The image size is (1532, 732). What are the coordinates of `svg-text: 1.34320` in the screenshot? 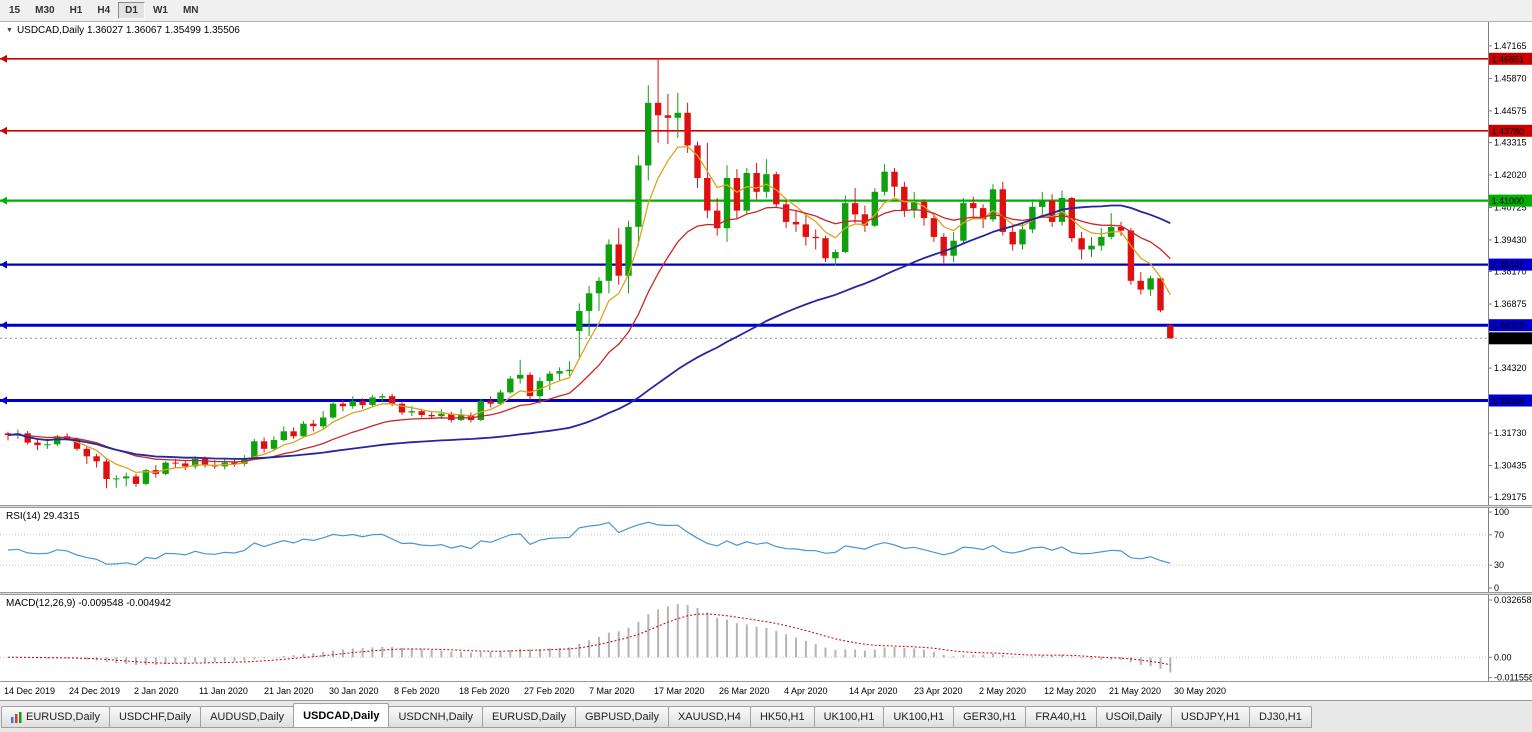 It's located at (1510, 368).